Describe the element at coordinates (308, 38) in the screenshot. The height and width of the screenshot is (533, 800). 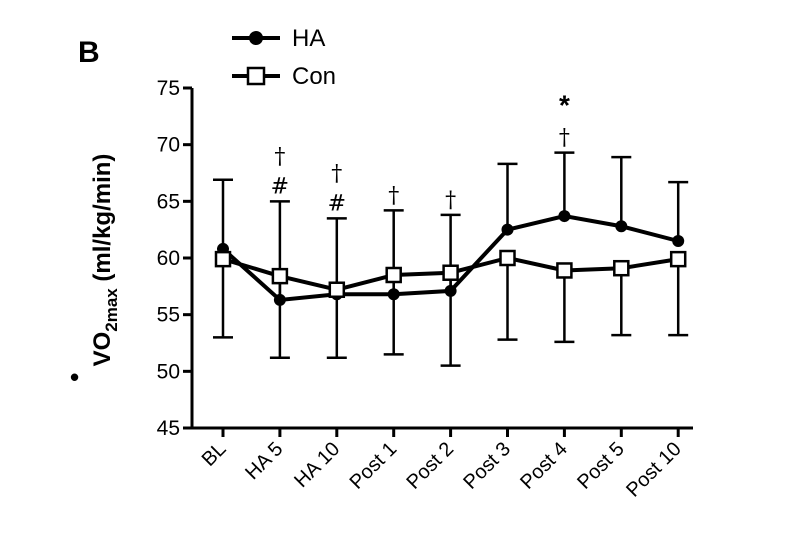
I see `legend-label: HA` at that location.